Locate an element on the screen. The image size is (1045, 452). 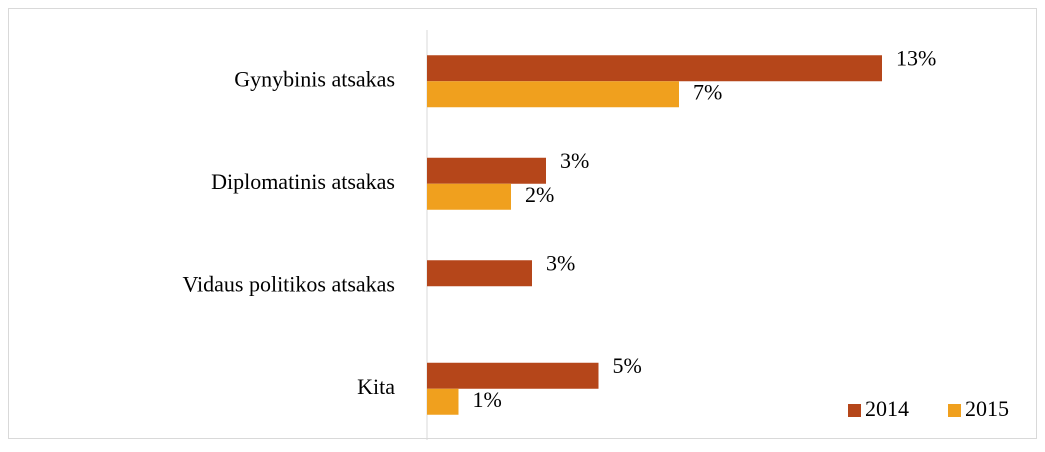
y-tick-label: Vidaus politikos atsakas is located at coordinates (288, 283).